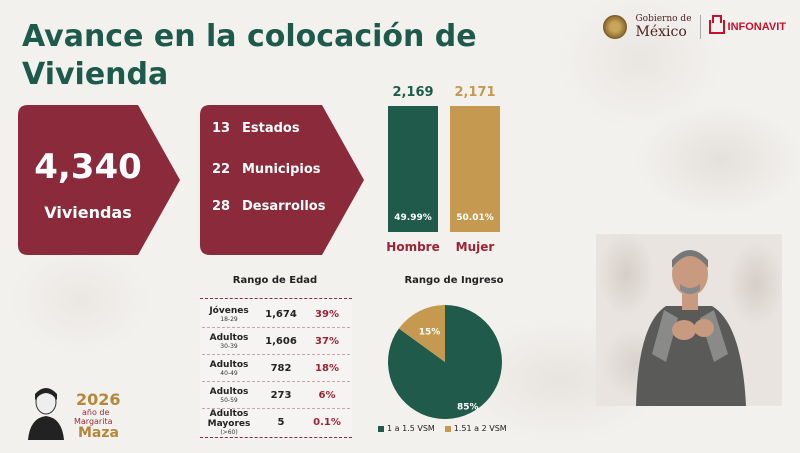 The width and height of the screenshot is (800, 453). I want to click on infonavit-house-icon, so click(716, 27).